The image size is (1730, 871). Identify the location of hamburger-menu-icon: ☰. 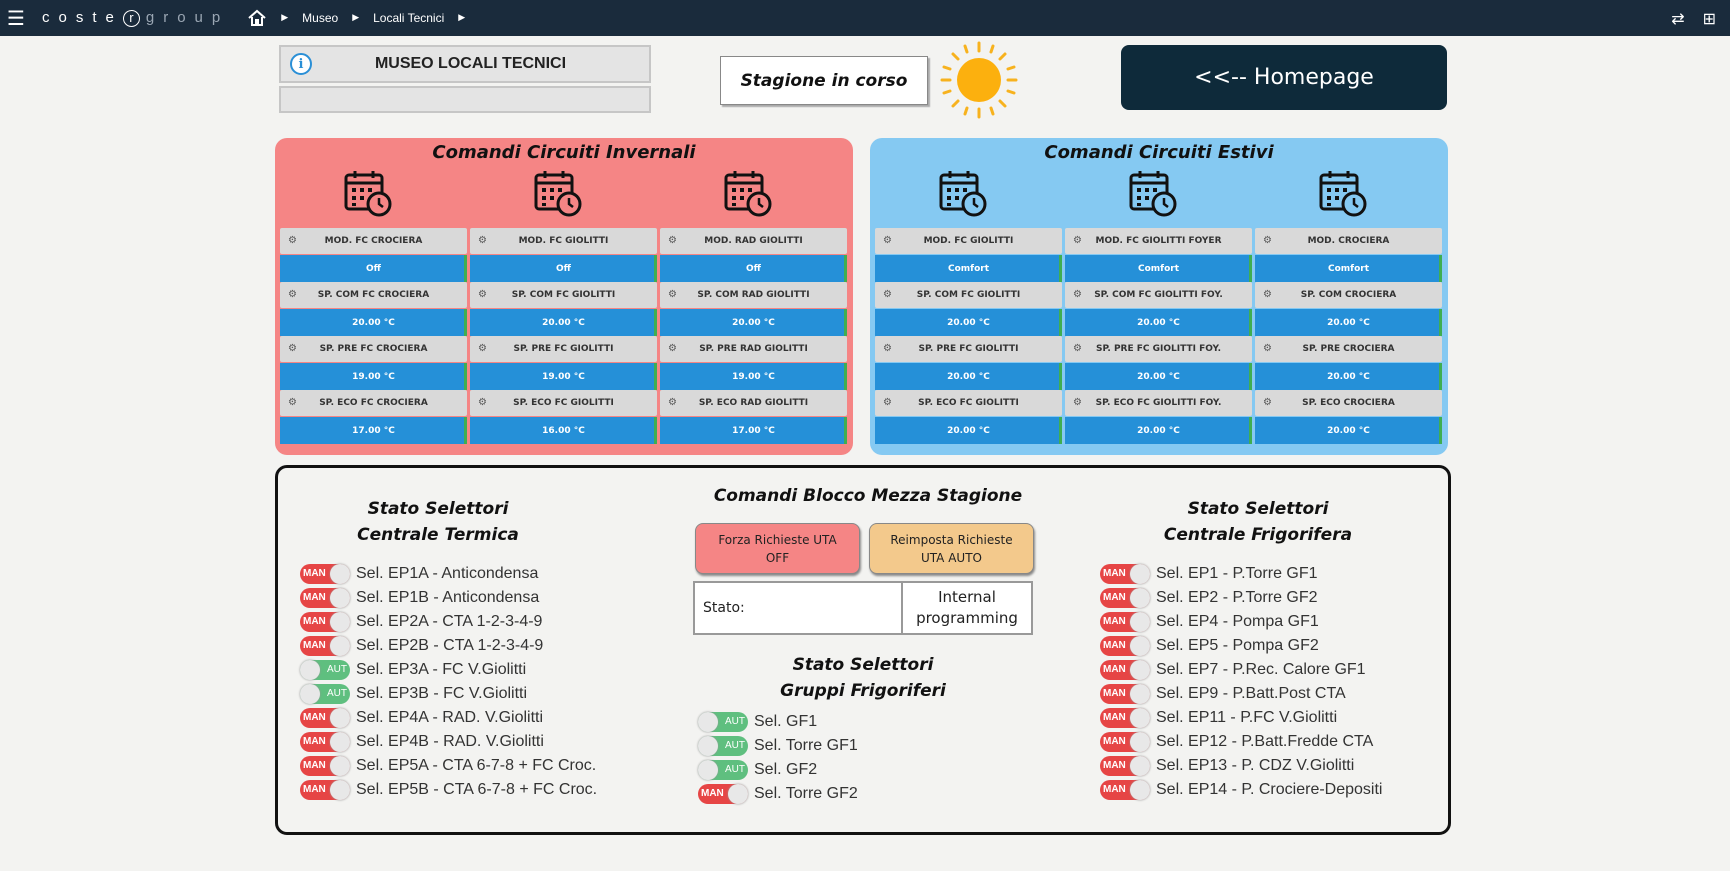
(16, 18).